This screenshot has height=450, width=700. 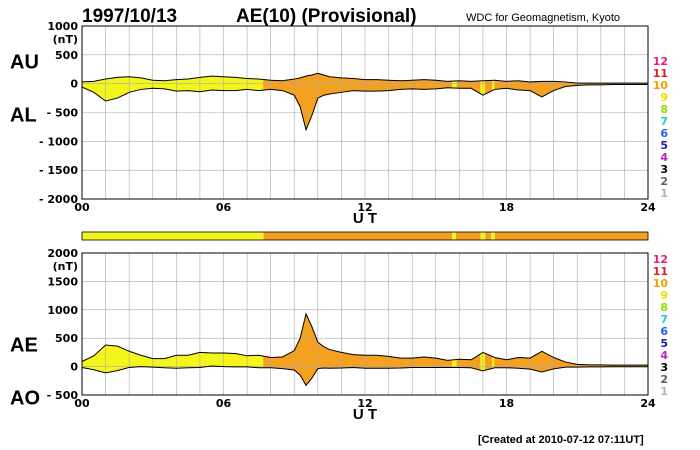 I want to click on created-timestamp: [Created at 2010-07-12 07:11UT], so click(x=561, y=440).